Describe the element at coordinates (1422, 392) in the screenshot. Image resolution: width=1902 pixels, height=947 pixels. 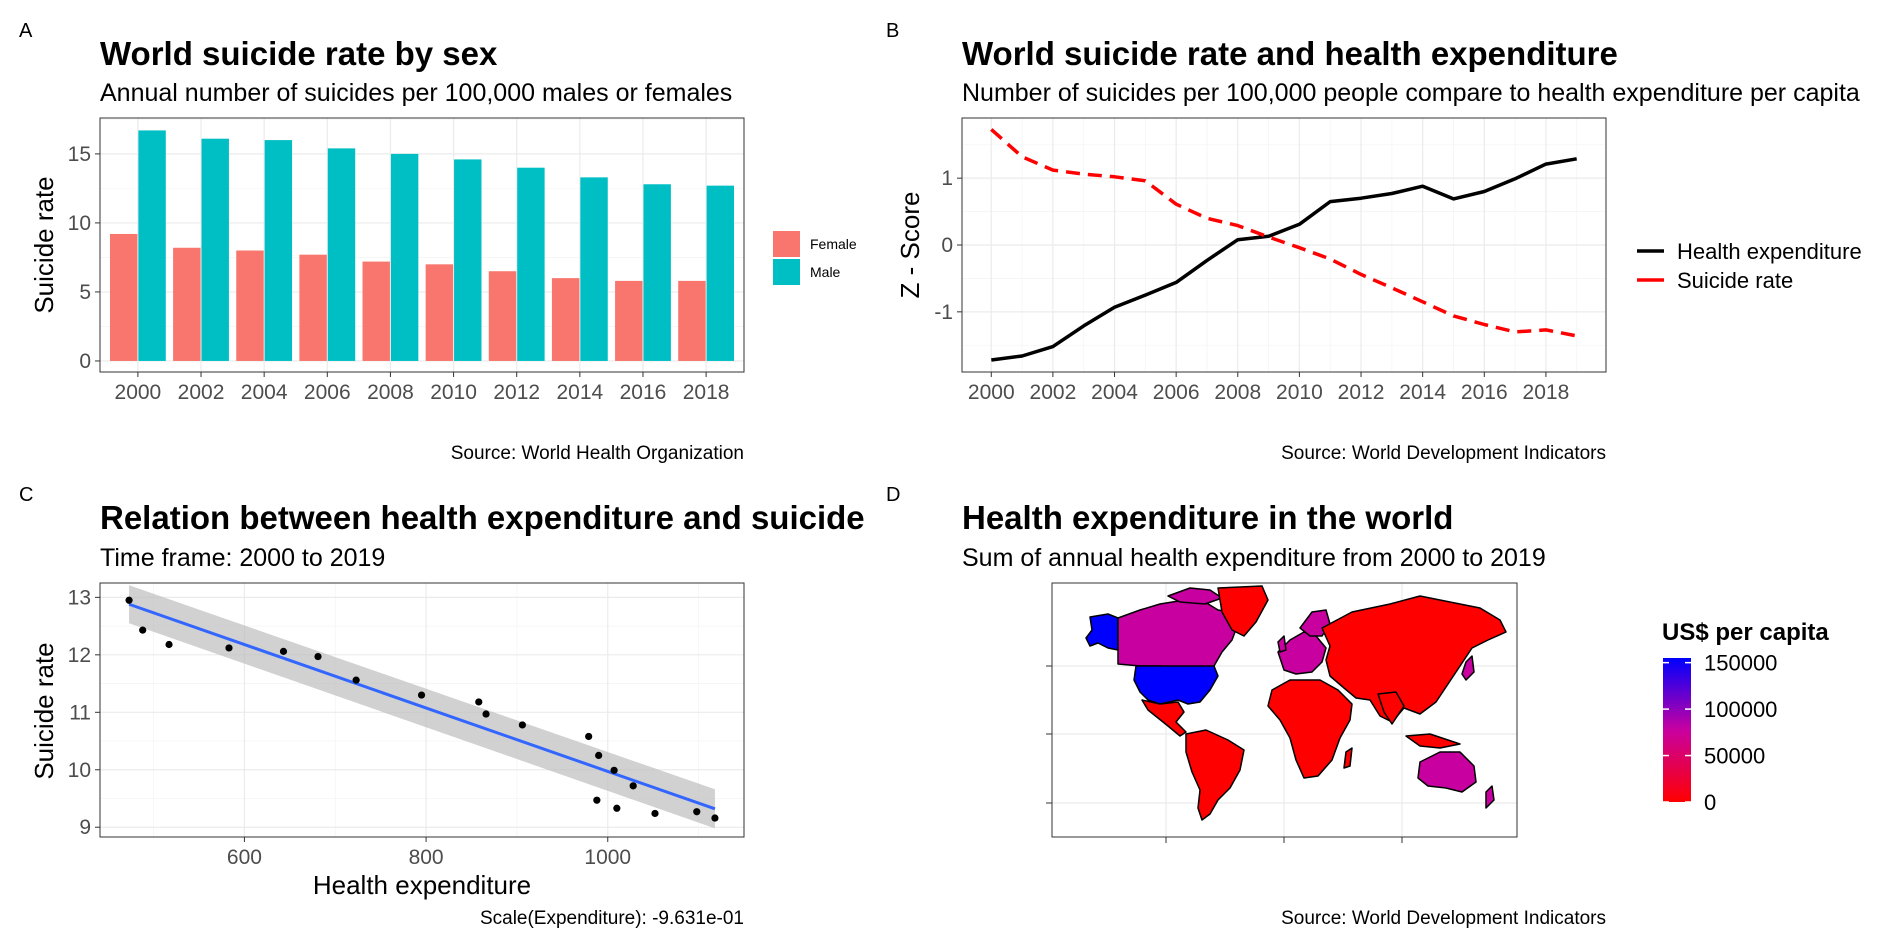
I see `panel-b-xtick-label: 2014` at that location.